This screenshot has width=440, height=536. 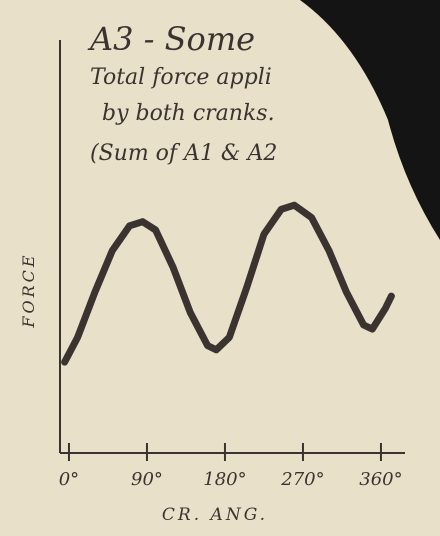 I want to click on x-tick-label: 90°, so click(x=147, y=479).